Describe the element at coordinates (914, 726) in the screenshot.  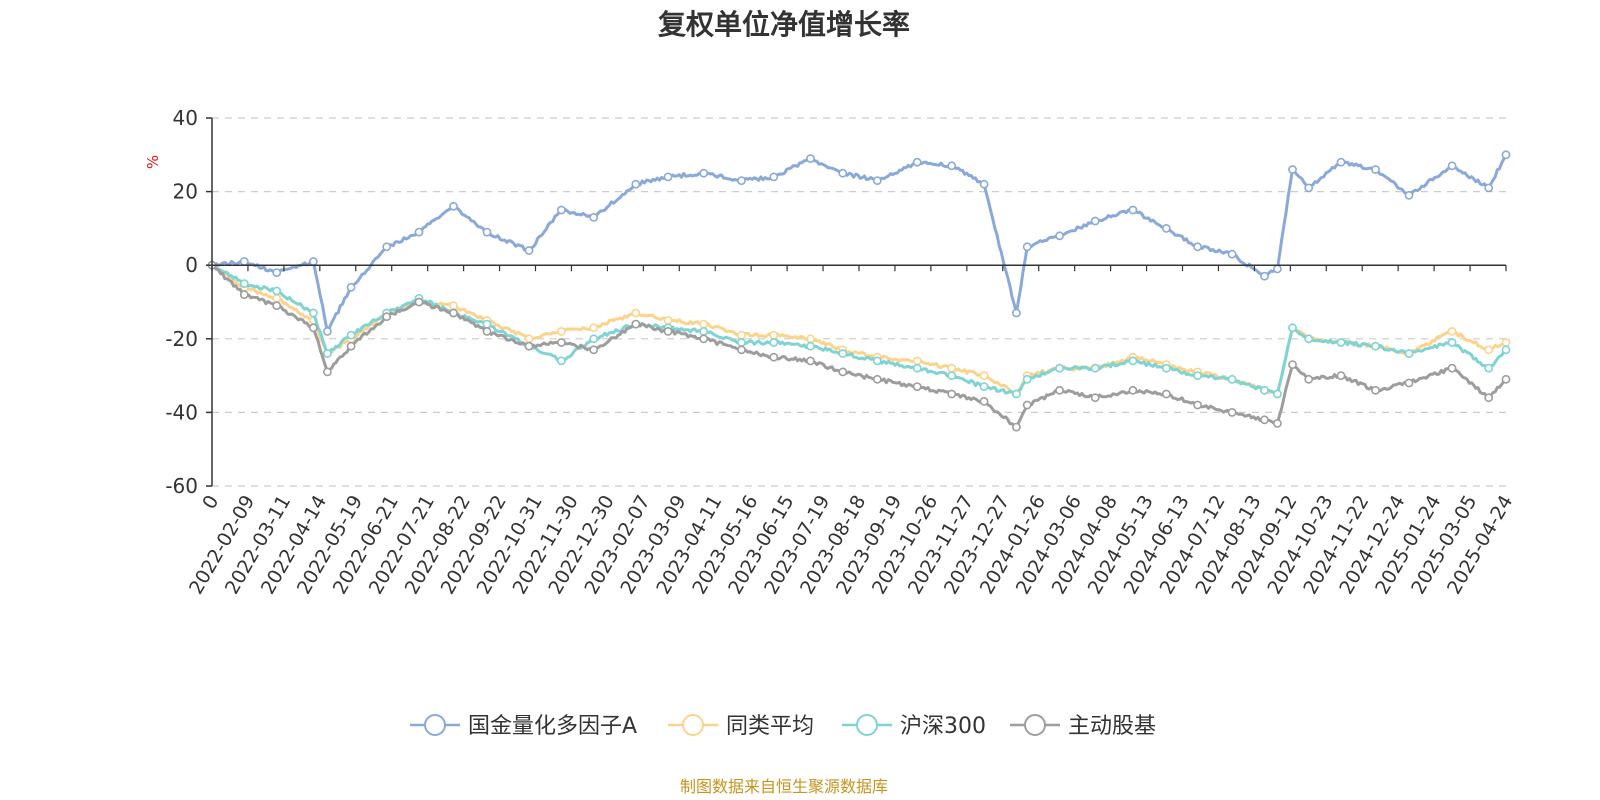
I see `legend-item: 沪深300` at that location.